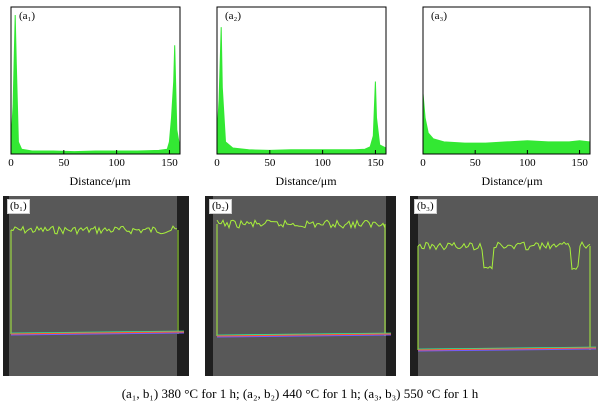  I want to click on chart-a3-svg: 0 50 100 150 (a₃), so click(505, 87).